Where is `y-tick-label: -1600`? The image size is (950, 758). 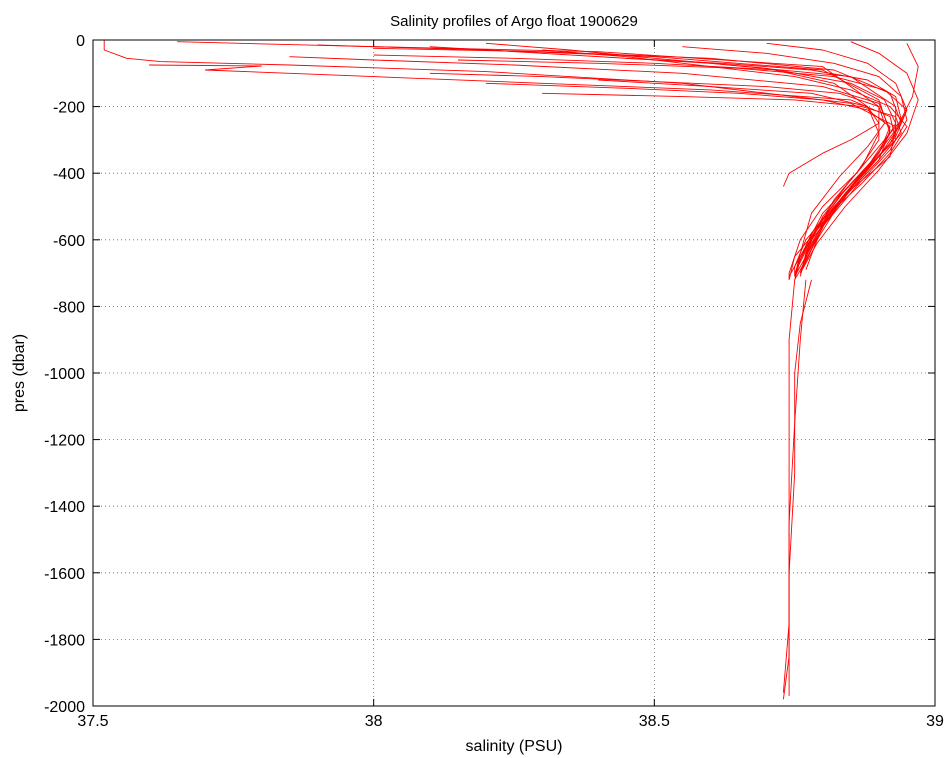
y-tick-label: -1600 is located at coordinates (64, 574).